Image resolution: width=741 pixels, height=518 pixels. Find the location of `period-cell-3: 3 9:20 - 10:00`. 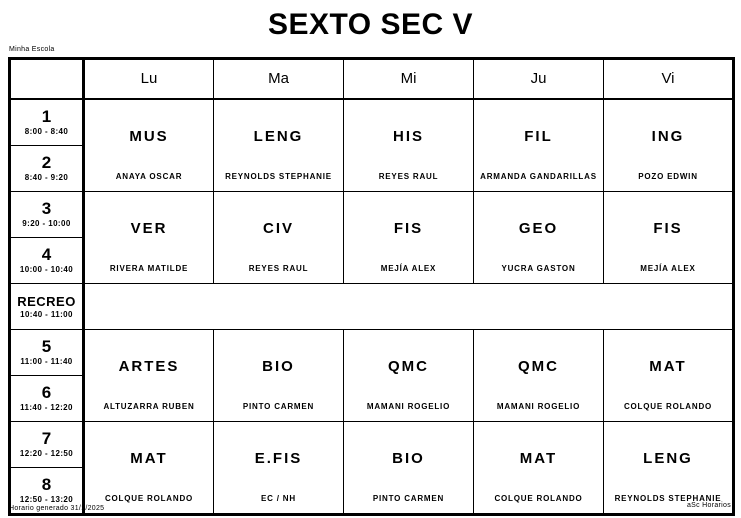

period-cell-3: 3 9:20 - 10:00 is located at coordinates (47, 214).